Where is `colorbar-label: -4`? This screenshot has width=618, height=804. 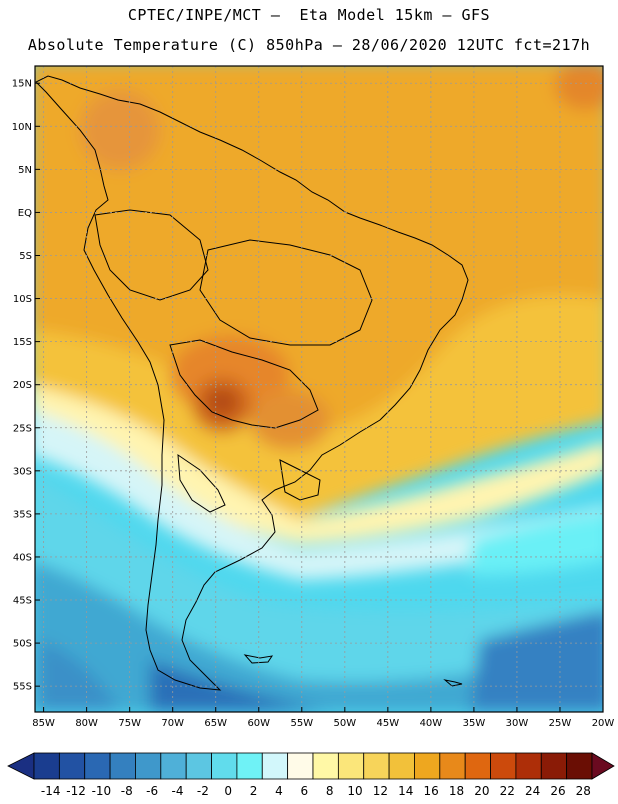 colorbar-label: -4 is located at coordinates (178, 791).